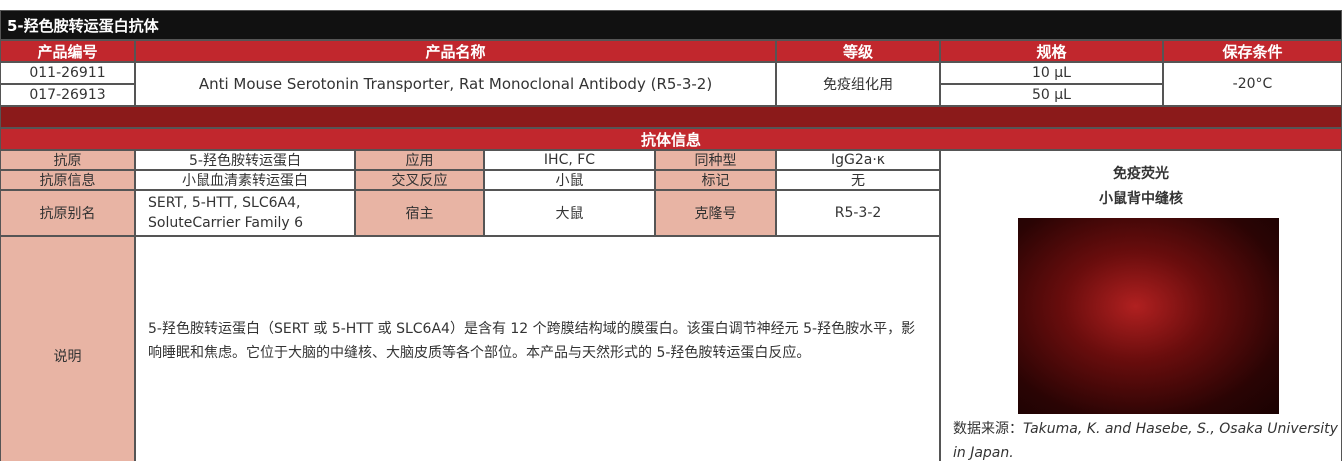 The height and width of the screenshot is (461, 1342). I want to click on info-value: R5-3-2, so click(858, 213).